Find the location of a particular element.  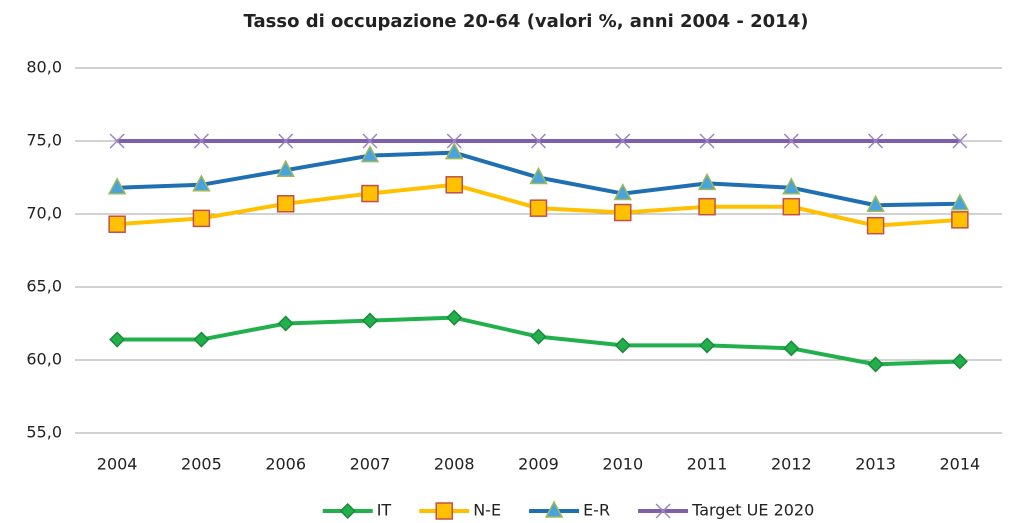

legend-item: Target UE 2020 is located at coordinates (726, 510).